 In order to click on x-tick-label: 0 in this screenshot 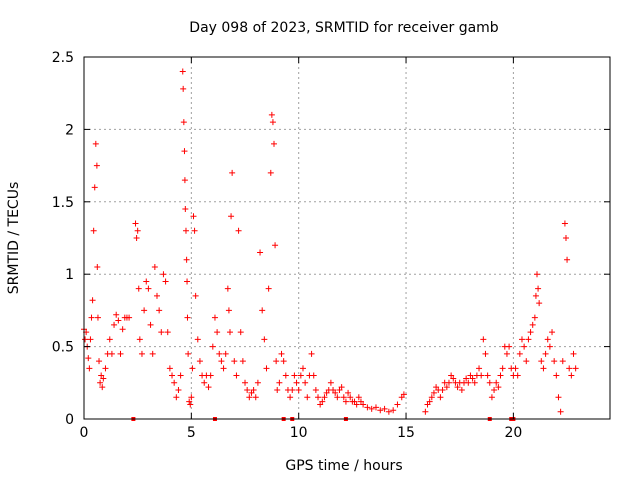, I will do `click(84, 433)`.